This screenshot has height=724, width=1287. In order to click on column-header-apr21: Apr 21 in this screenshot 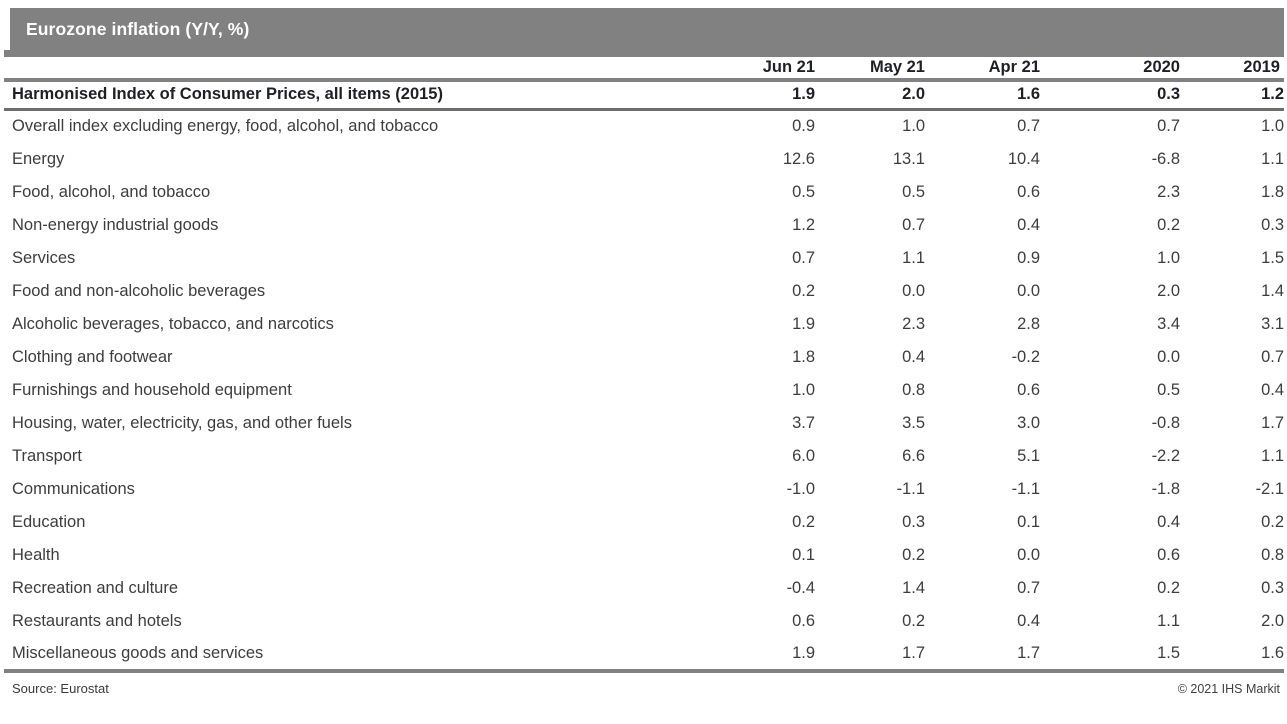, I will do `click(982, 66)`.